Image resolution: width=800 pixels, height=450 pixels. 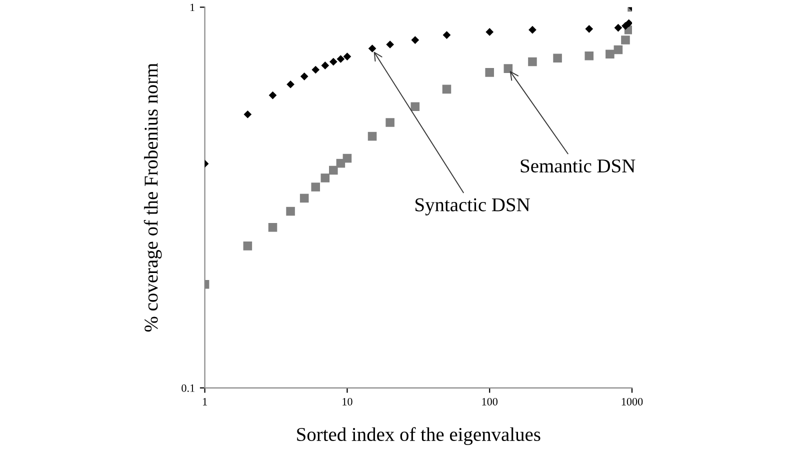 What do you see at coordinates (473, 207) in the screenshot?
I see `annotation: Syntactic DSN` at bounding box center [473, 207].